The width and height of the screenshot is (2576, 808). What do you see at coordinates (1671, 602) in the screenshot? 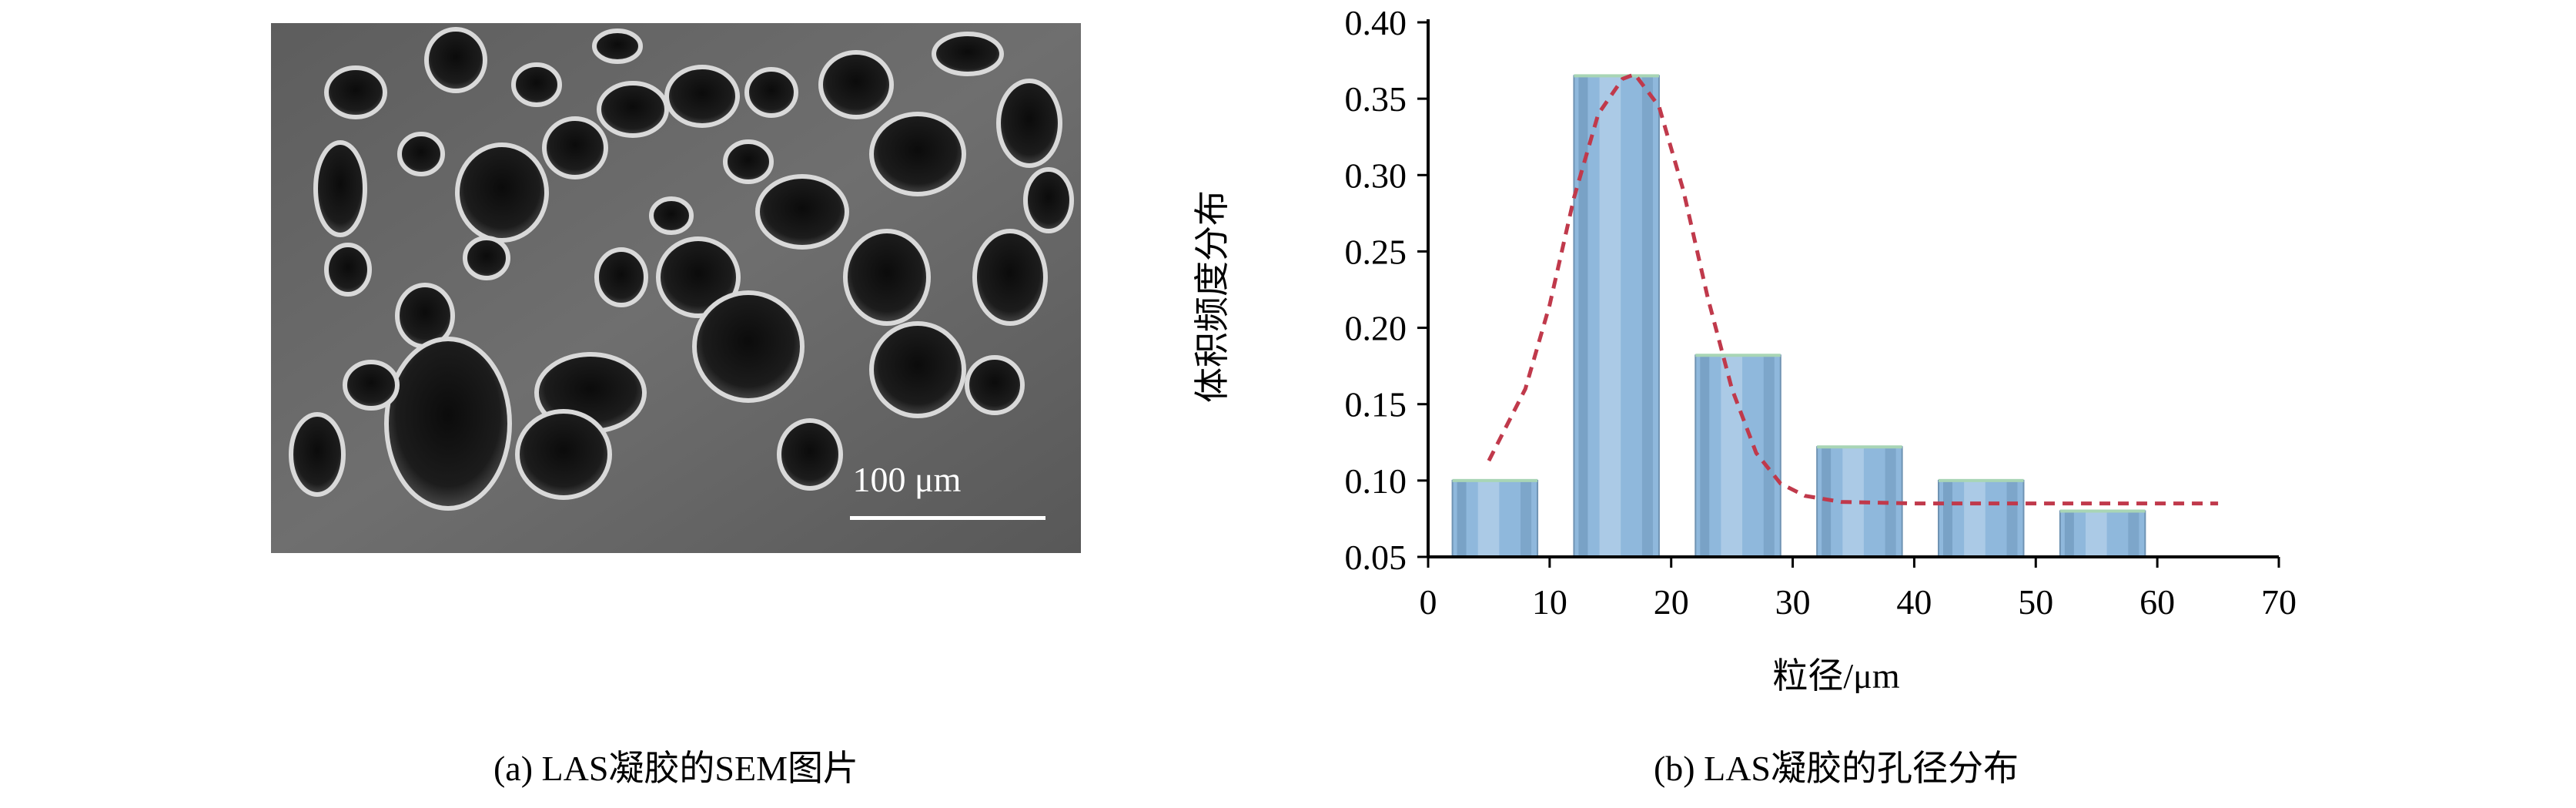
I see `x-tick-label: 20` at bounding box center [1671, 602].